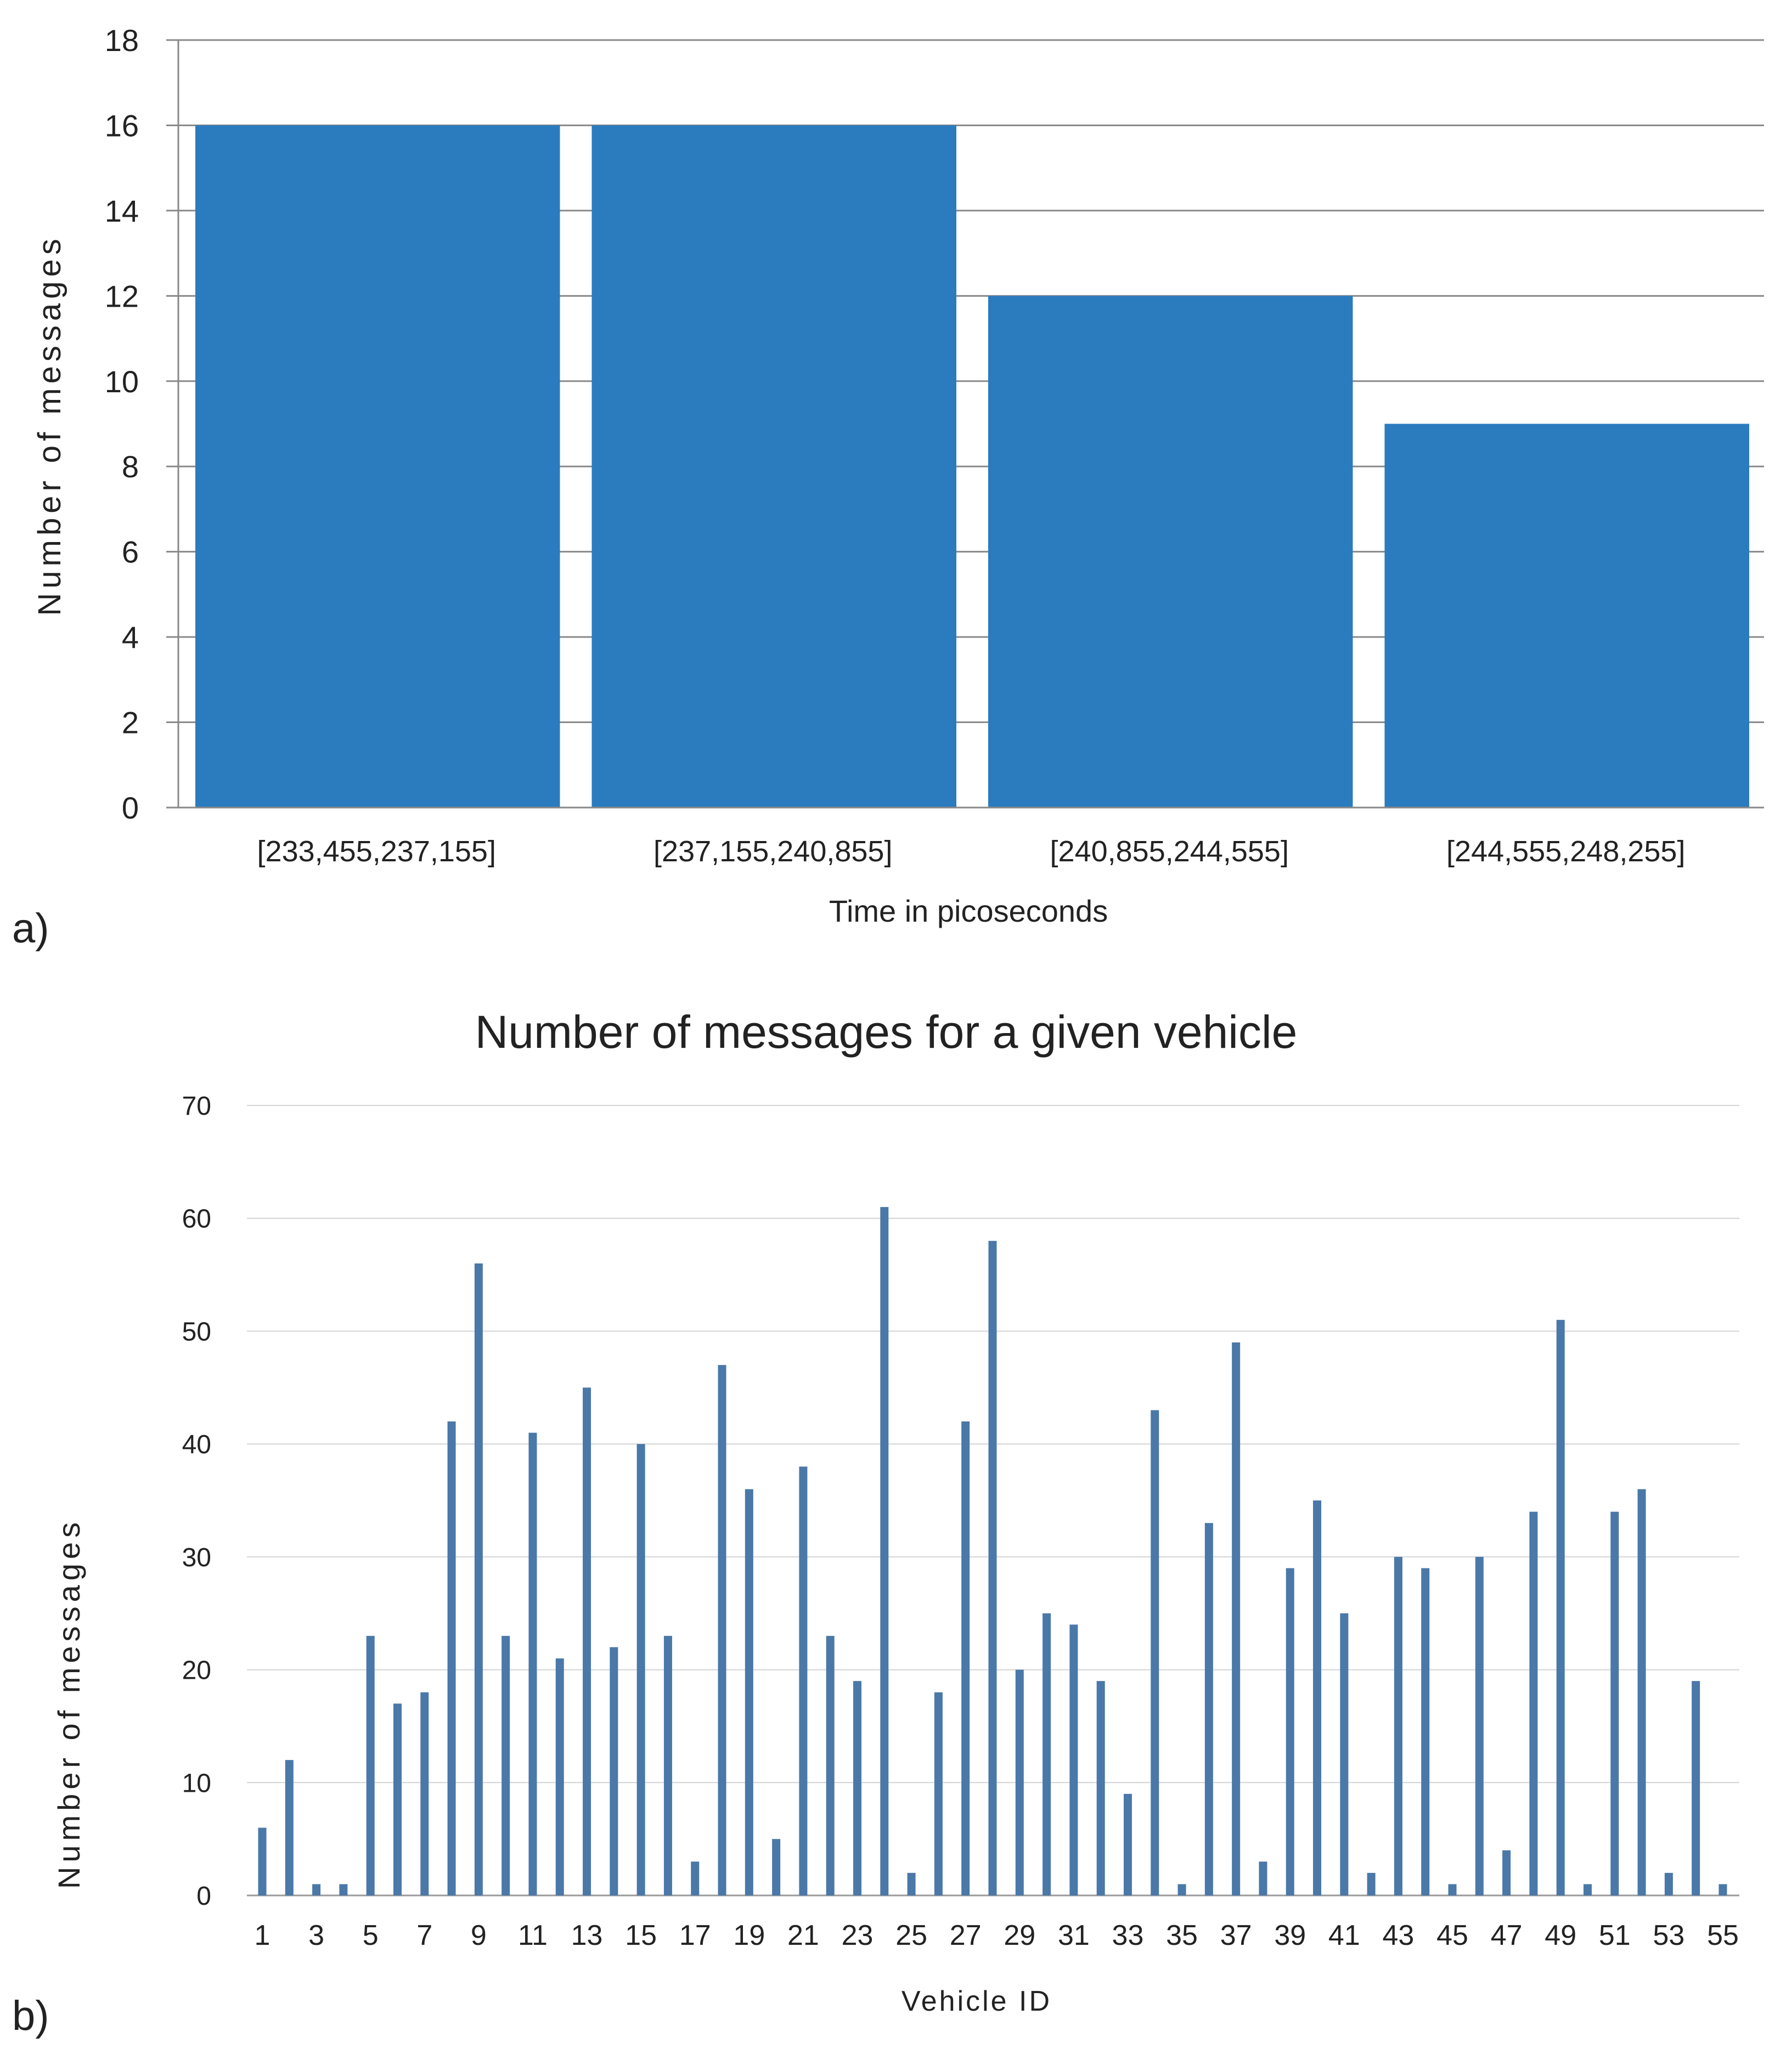 This screenshot has height=2071, width=1792. Describe the element at coordinates (424, 1935) in the screenshot. I see `b-x-tick-label: 7` at that location.